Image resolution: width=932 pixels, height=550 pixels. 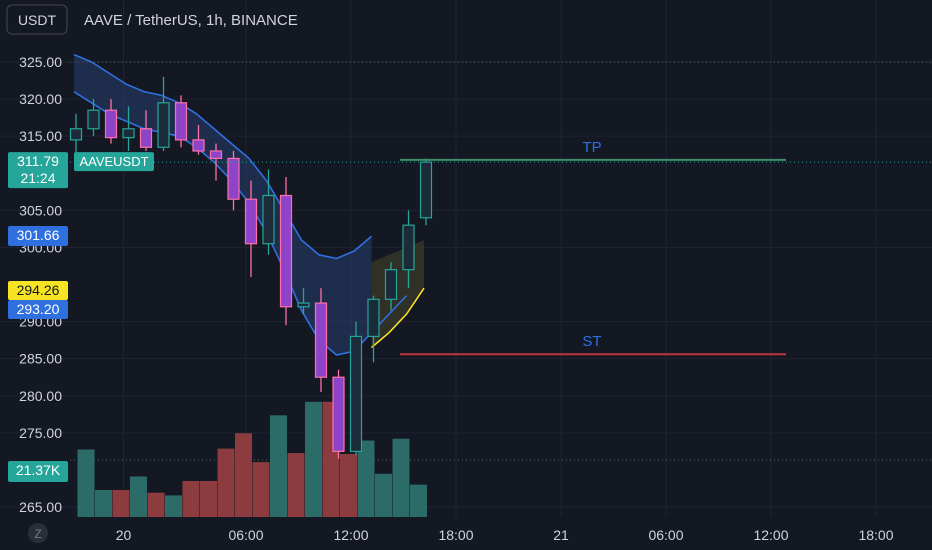 What do you see at coordinates (505, 535) in the screenshot?
I see `time-axis: 20 06:00 12:00 18:00 21 06:00 12:00 18:00` at bounding box center [505, 535].